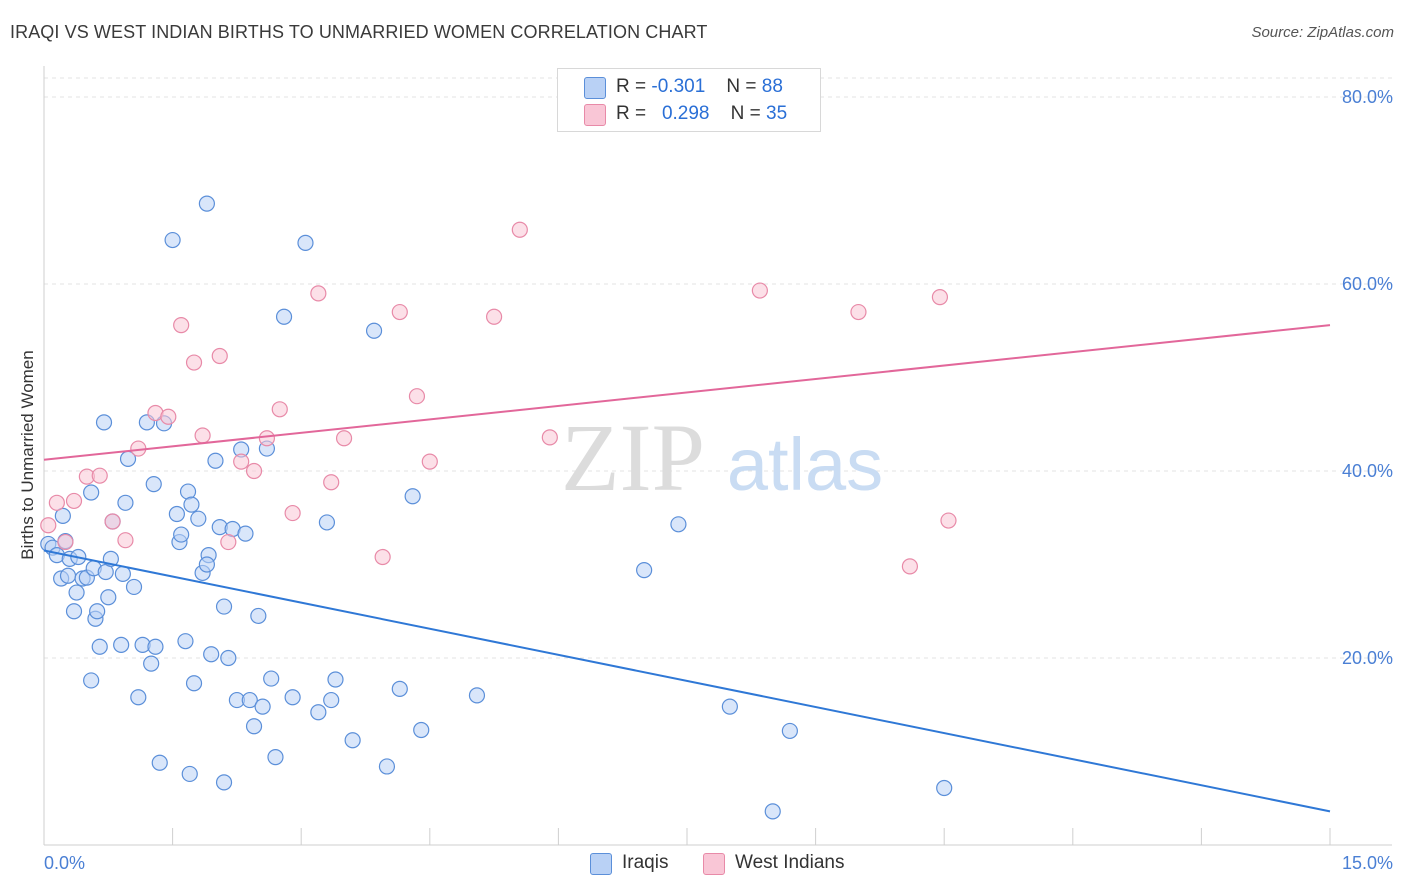 The height and width of the screenshot is (892, 1406). Describe the element at coordinates (631, 86) in the screenshot. I see `legend-r-label: R =` at that location.